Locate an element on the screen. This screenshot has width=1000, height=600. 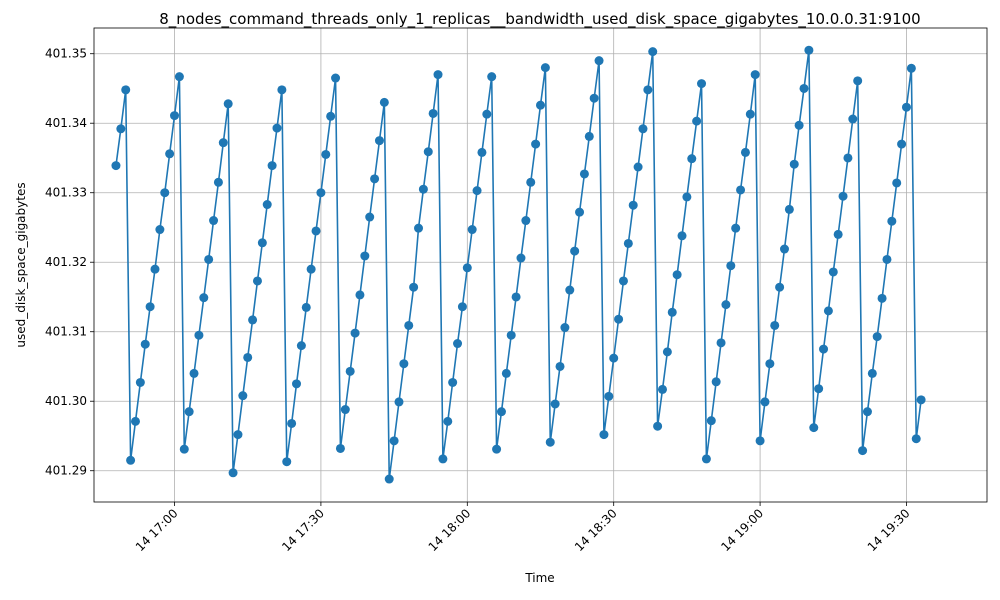
x-tick-label: 14 18:00 is located at coordinates (450, 530).